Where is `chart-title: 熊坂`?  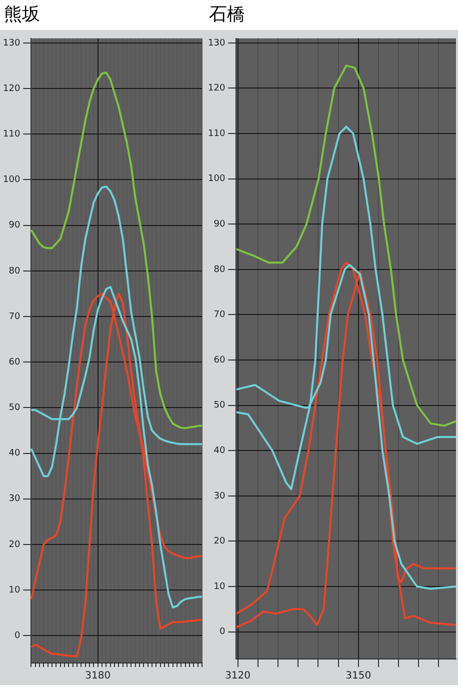
chart-title: 熊坂 is located at coordinates (22, 15).